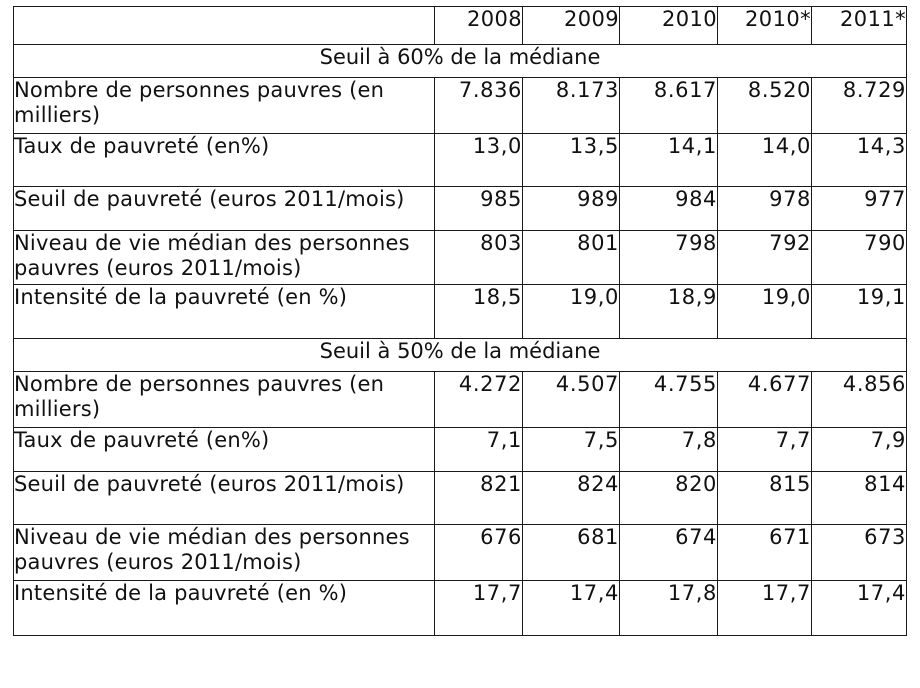  What do you see at coordinates (859, 208) in the screenshot?
I see `table-cell: 977` at bounding box center [859, 208].